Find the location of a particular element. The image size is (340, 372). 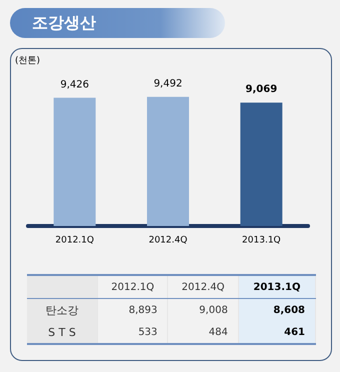

x-tick-label: 2012.4Q is located at coordinates (168, 241).